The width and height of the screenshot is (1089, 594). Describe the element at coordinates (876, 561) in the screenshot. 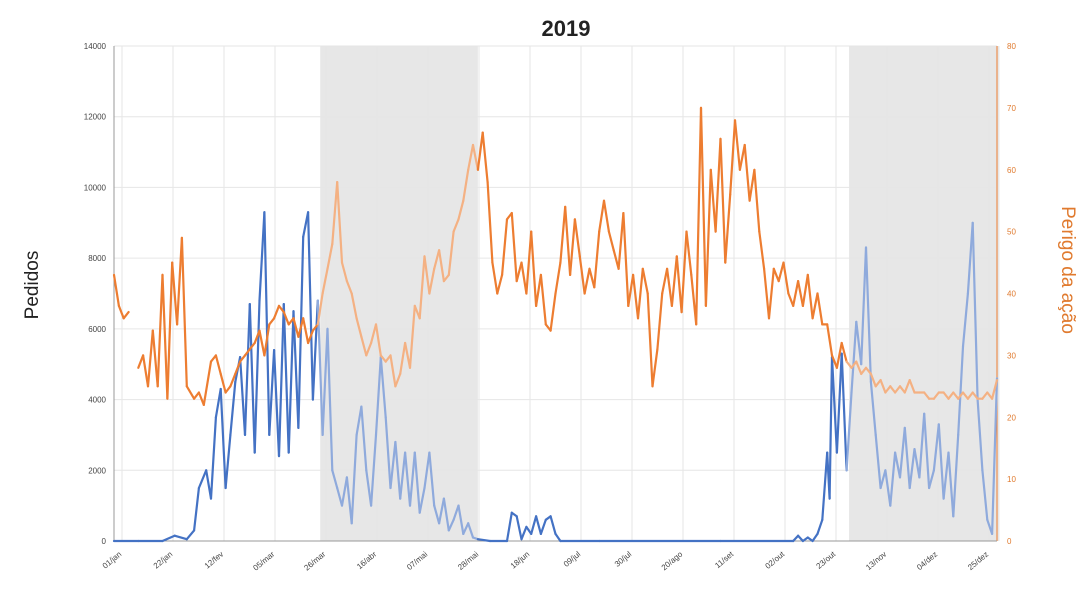

I see `x-tick-label: 13/nov` at that location.